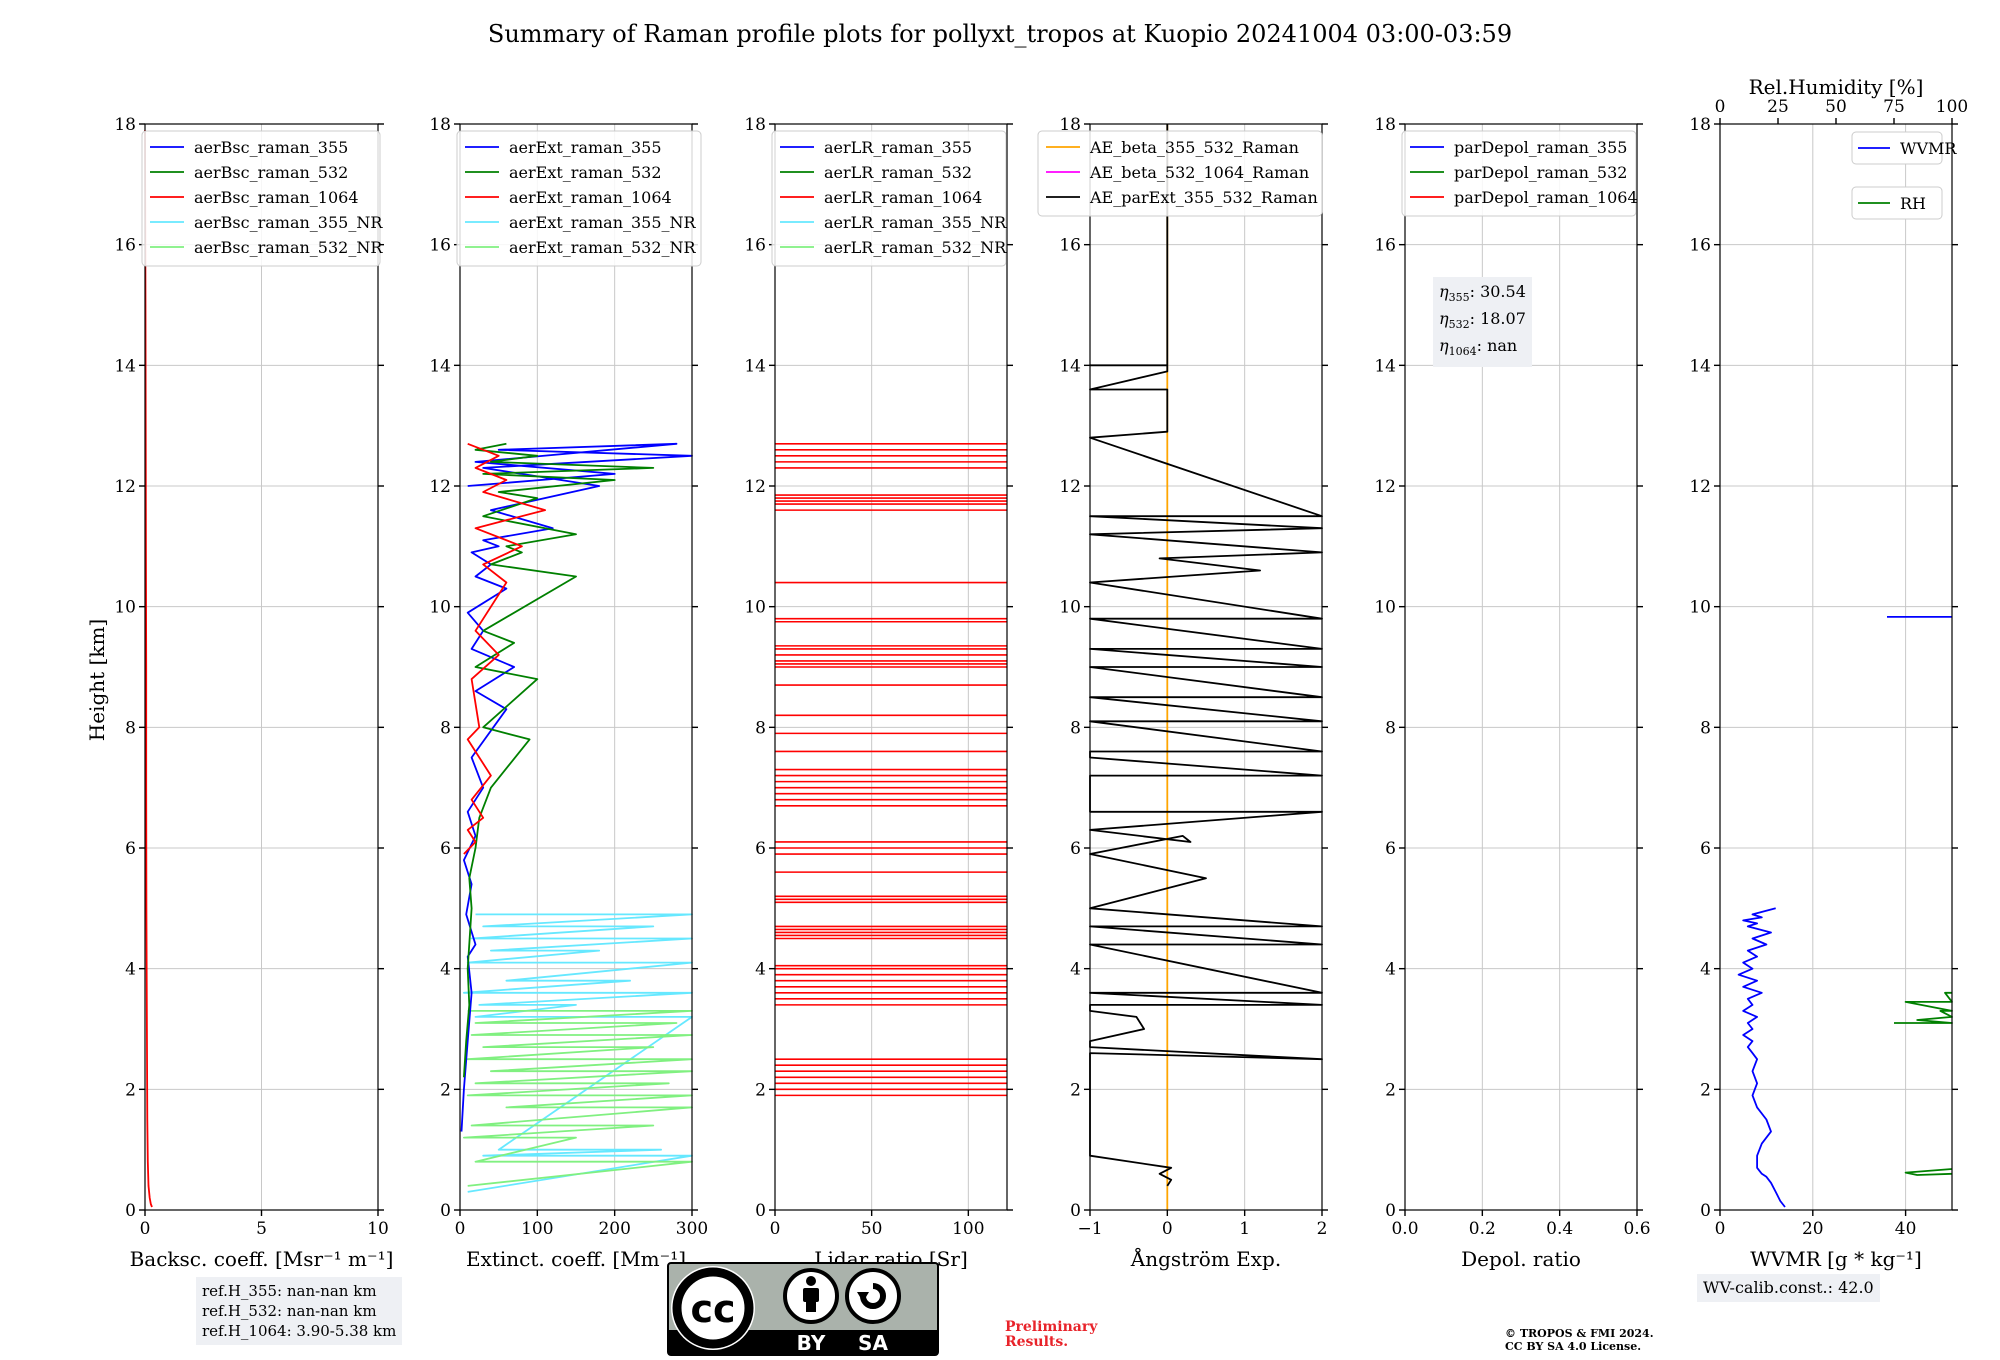  Describe the element at coordinates (603, 247) in the screenshot. I see `legend-label-4: aerExt_raman_532_NR` at that location.